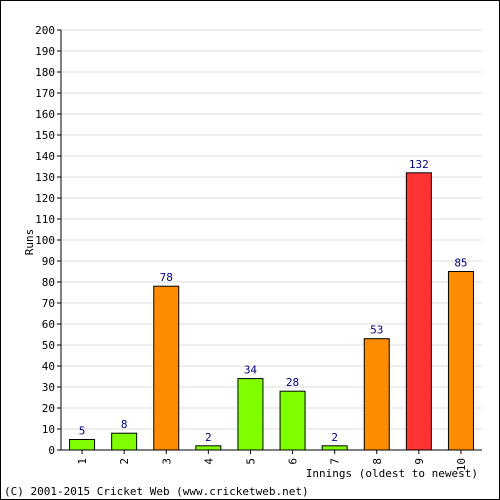  What do you see at coordinates (124, 424) in the screenshot?
I see `data-label: 8` at bounding box center [124, 424].